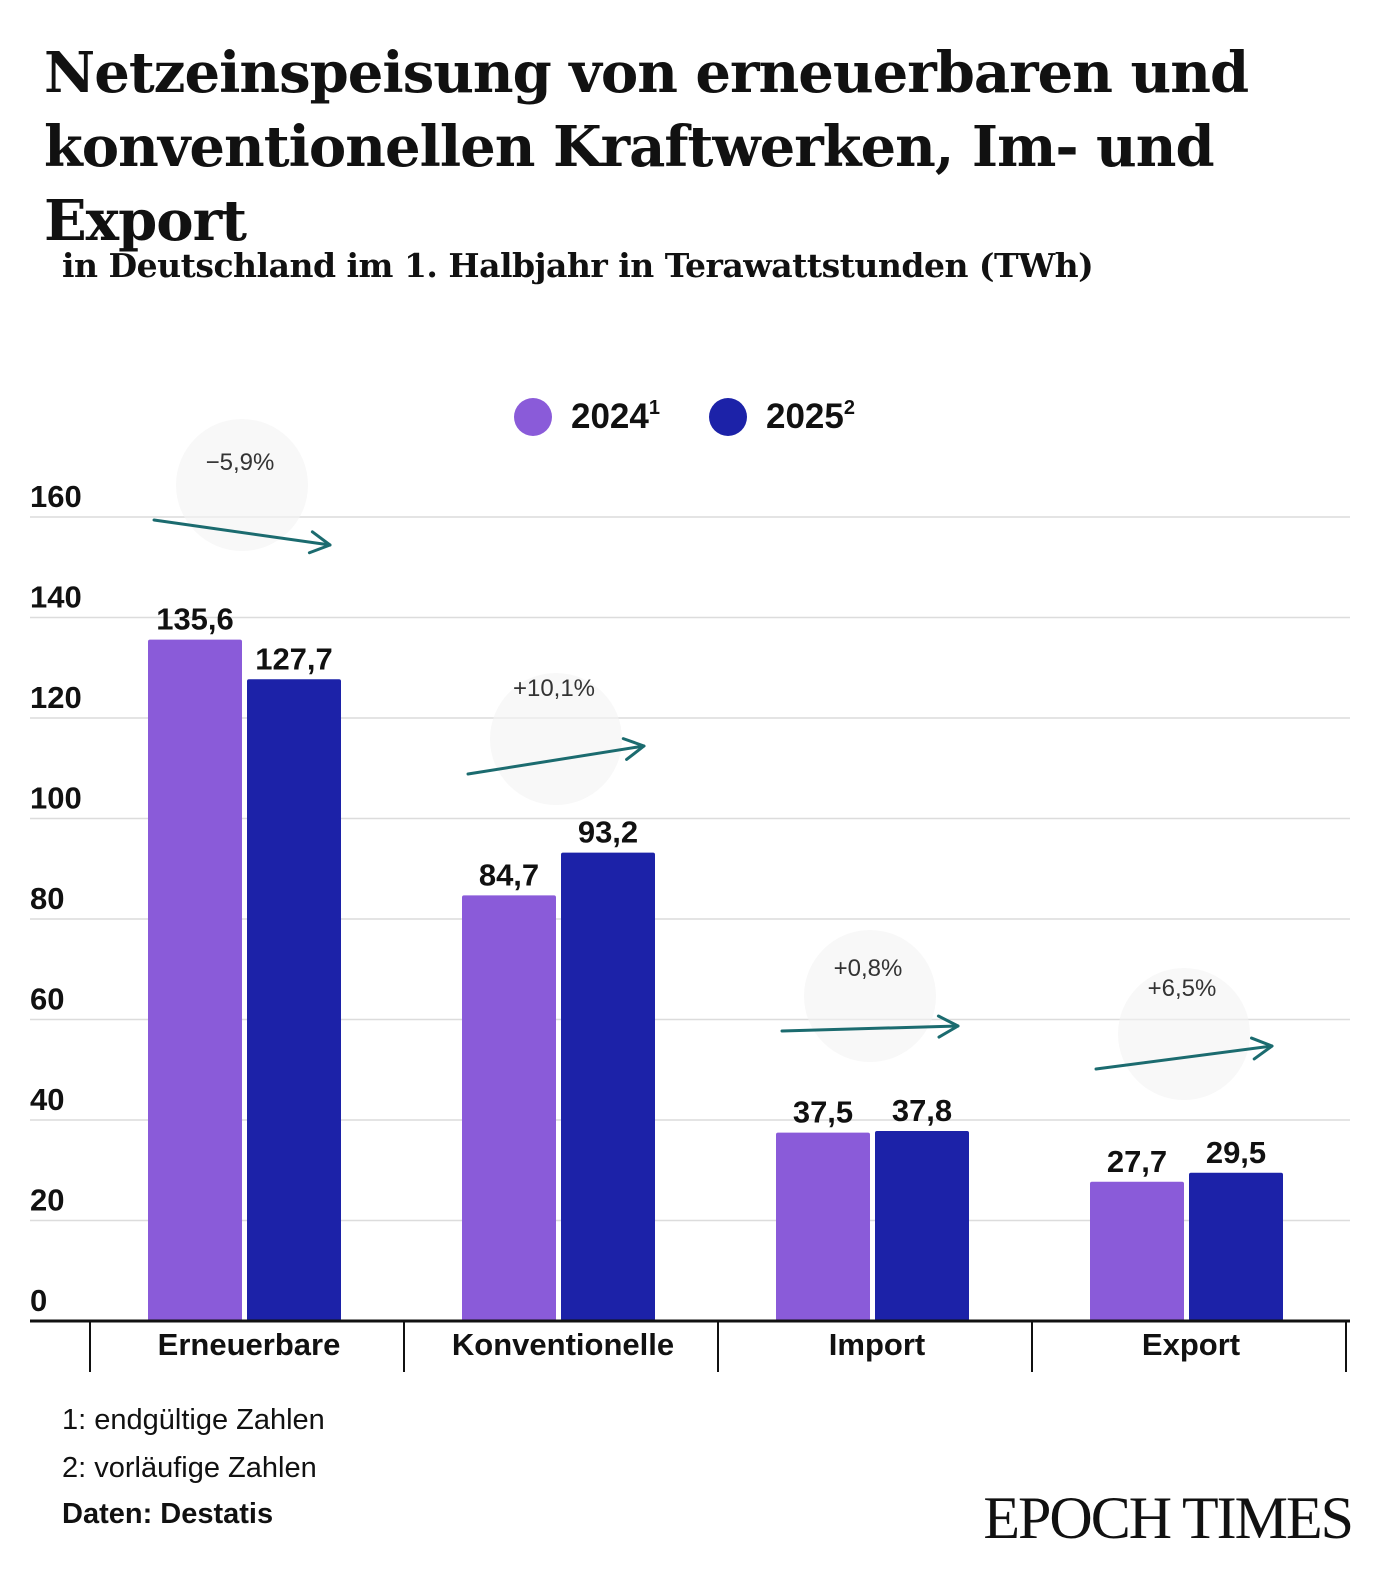 This screenshot has width=1400, height=1586. I want to click on footnote-1: 1: endgültige Zahlen, so click(193, 1420).